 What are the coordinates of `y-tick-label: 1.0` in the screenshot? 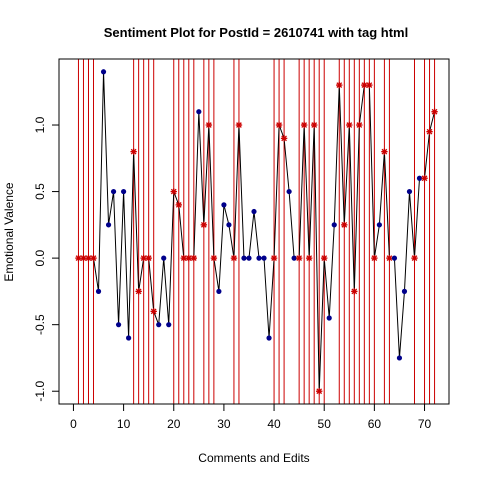 It's located at (40, 124).